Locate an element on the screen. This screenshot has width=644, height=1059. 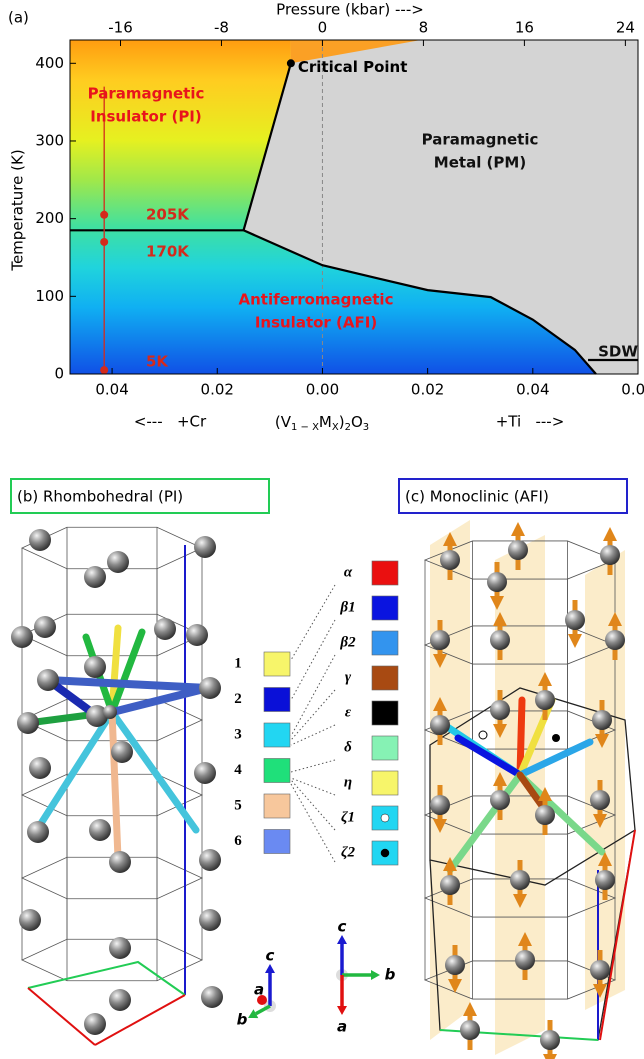
legend-number: 5 is located at coordinates (238, 805).